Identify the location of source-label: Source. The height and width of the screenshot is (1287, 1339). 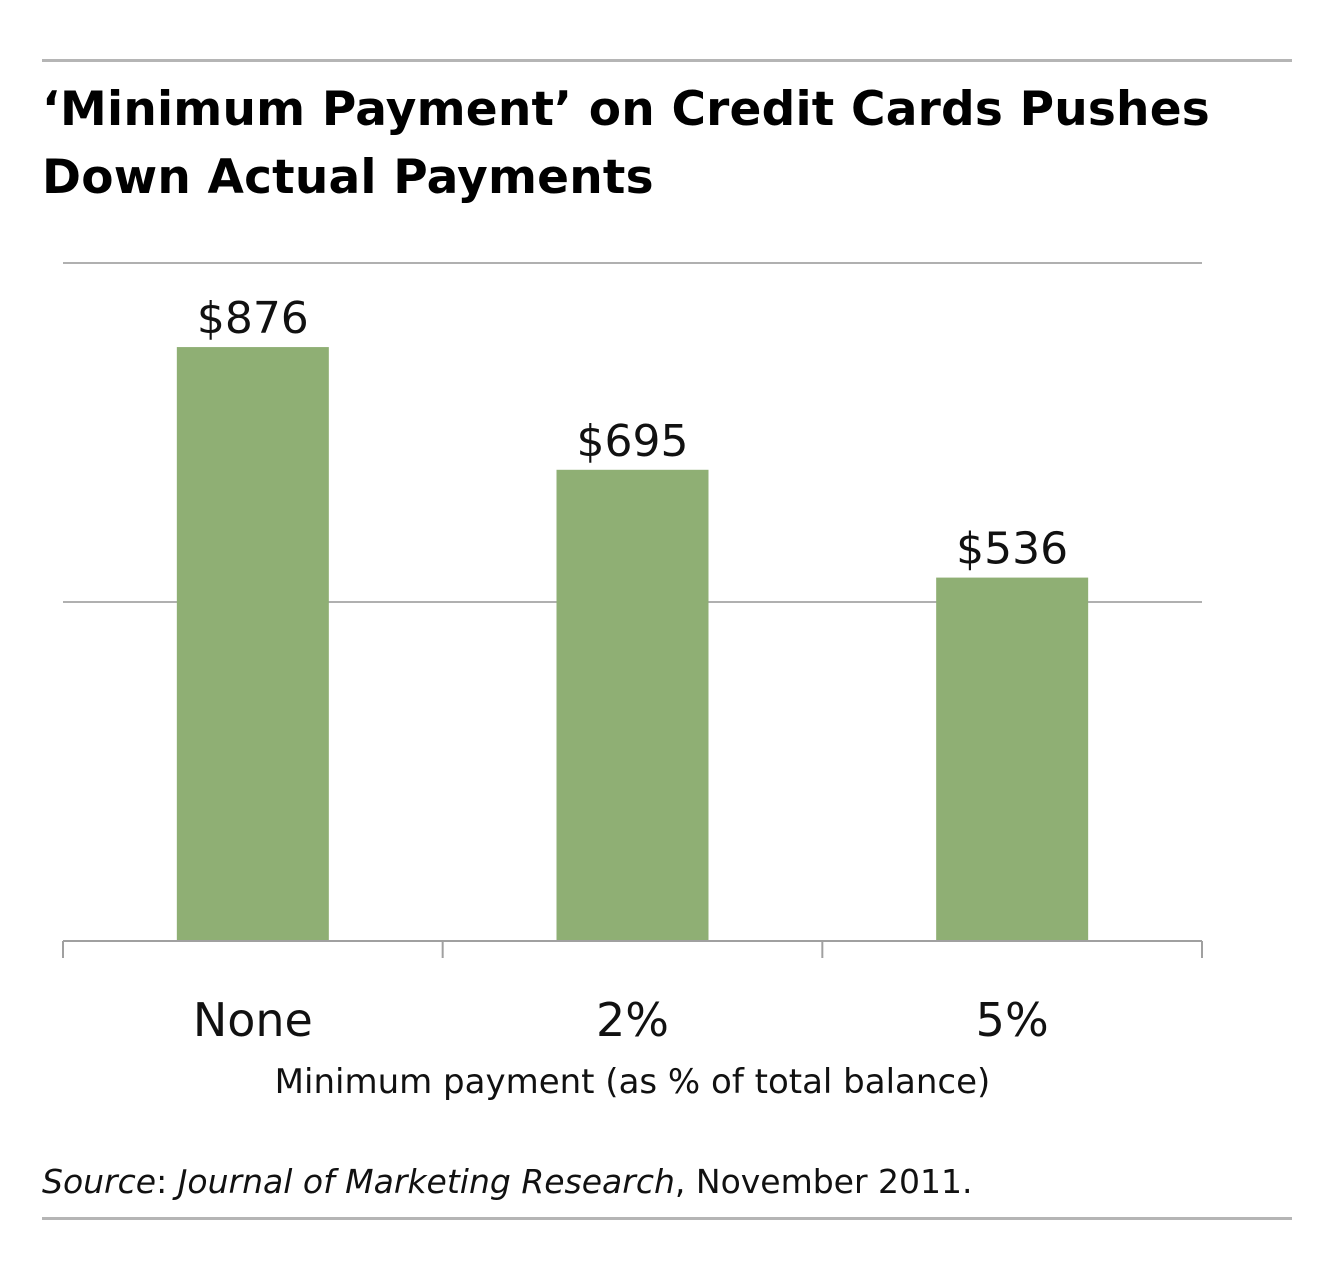
(99, 1181).